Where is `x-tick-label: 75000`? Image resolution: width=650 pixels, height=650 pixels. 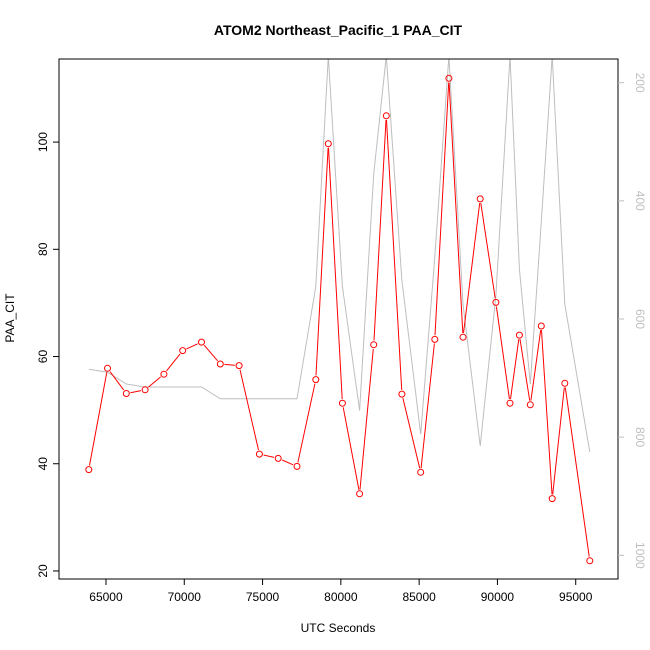 x-tick-label: 75000 is located at coordinates (263, 597).